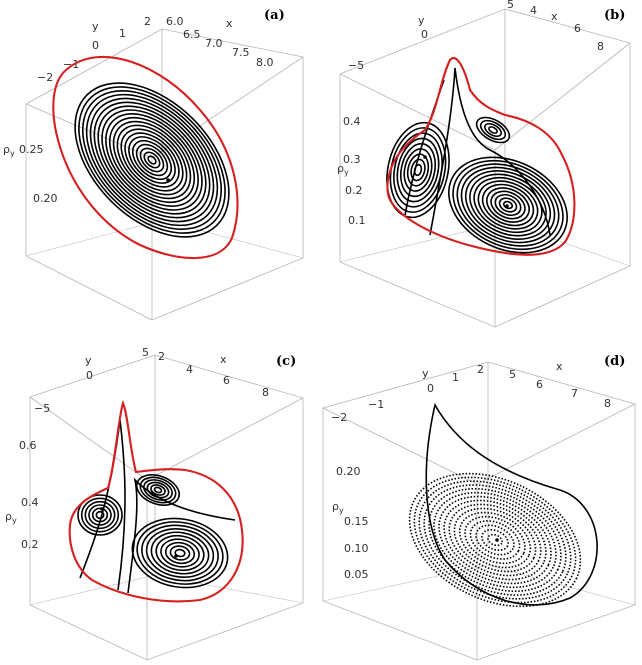  I want to click on panel-c-y-tick: 0, so click(89, 375).